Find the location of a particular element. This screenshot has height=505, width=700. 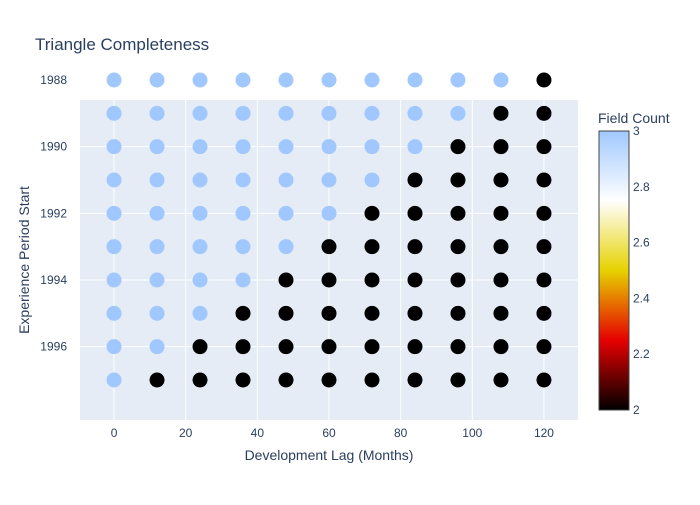

y-tick-label: 1990 is located at coordinates (53, 147).